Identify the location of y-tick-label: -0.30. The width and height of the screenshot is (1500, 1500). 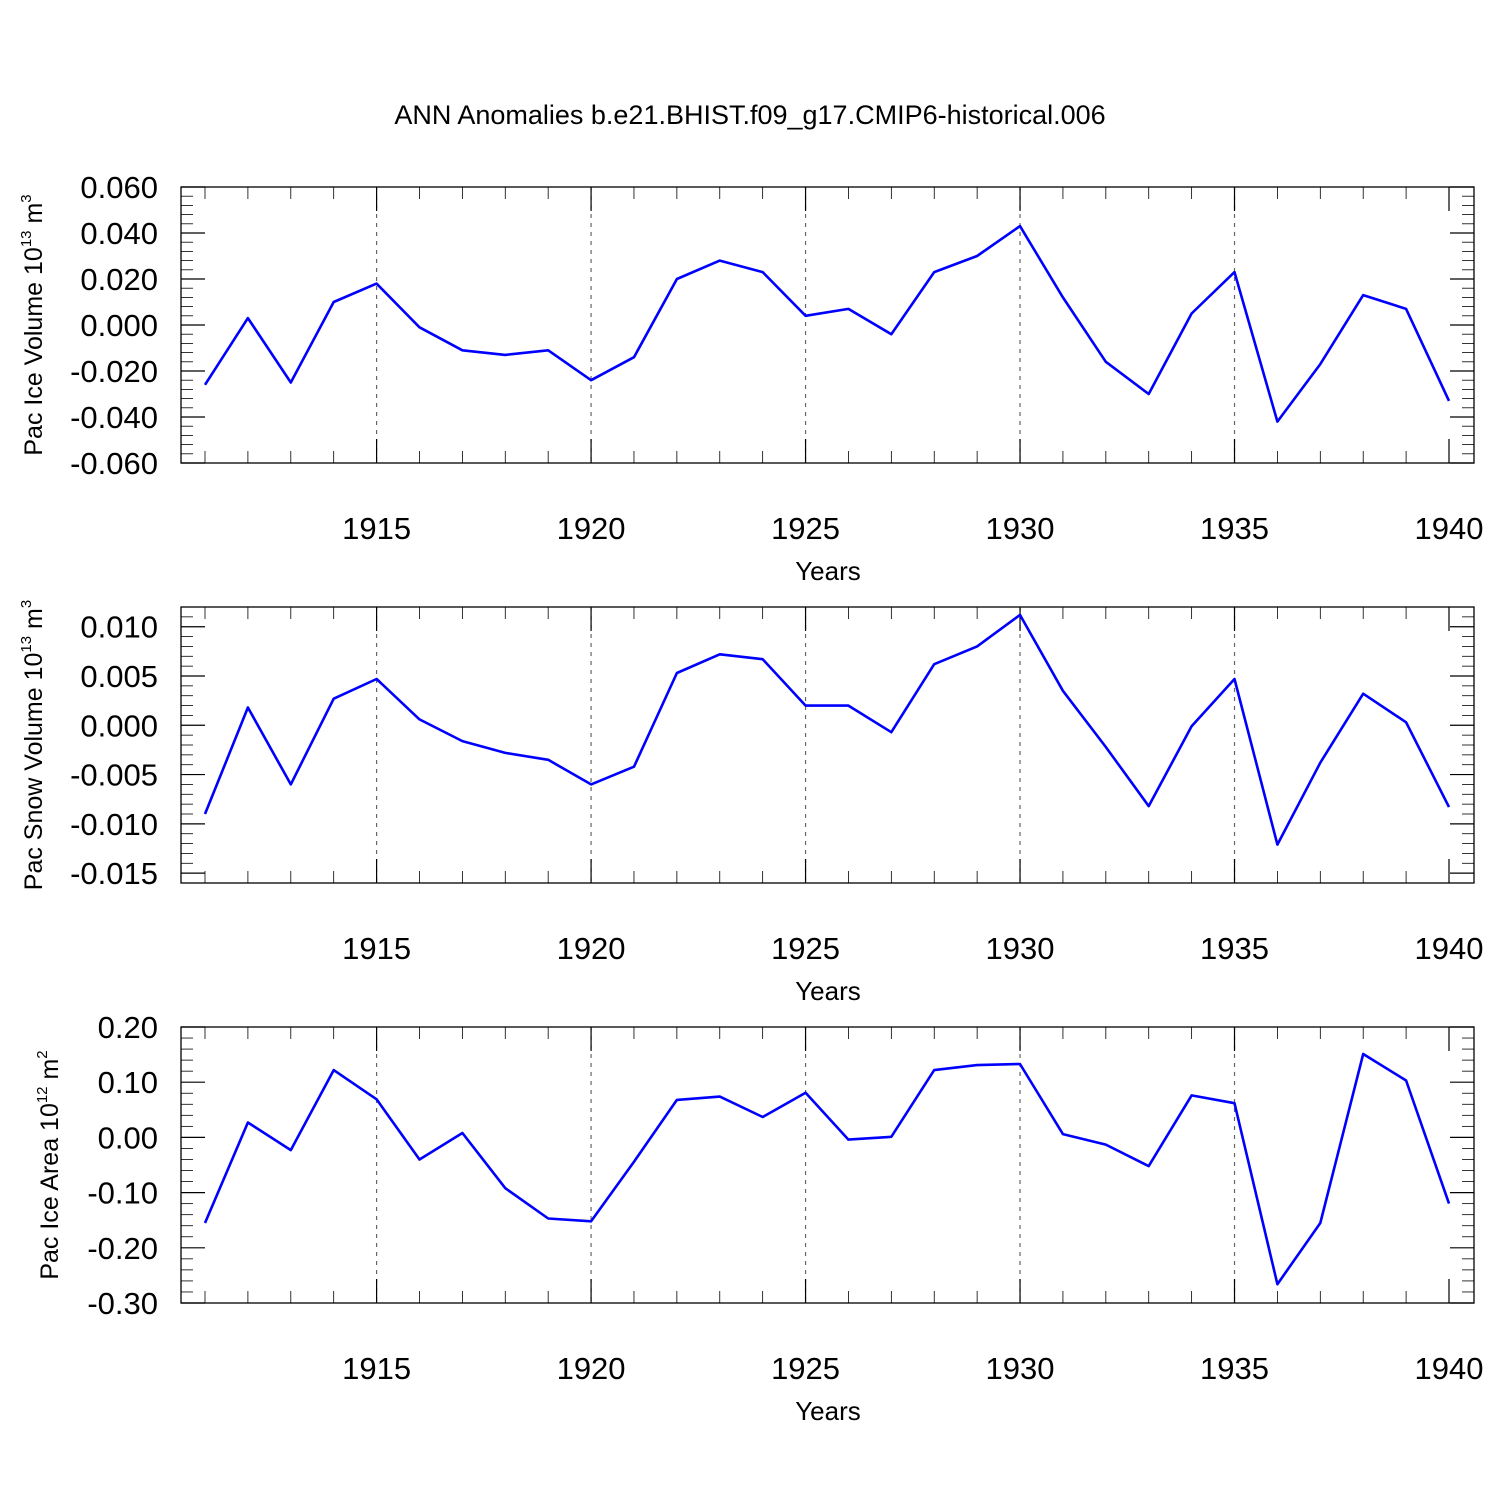
(122, 1303).